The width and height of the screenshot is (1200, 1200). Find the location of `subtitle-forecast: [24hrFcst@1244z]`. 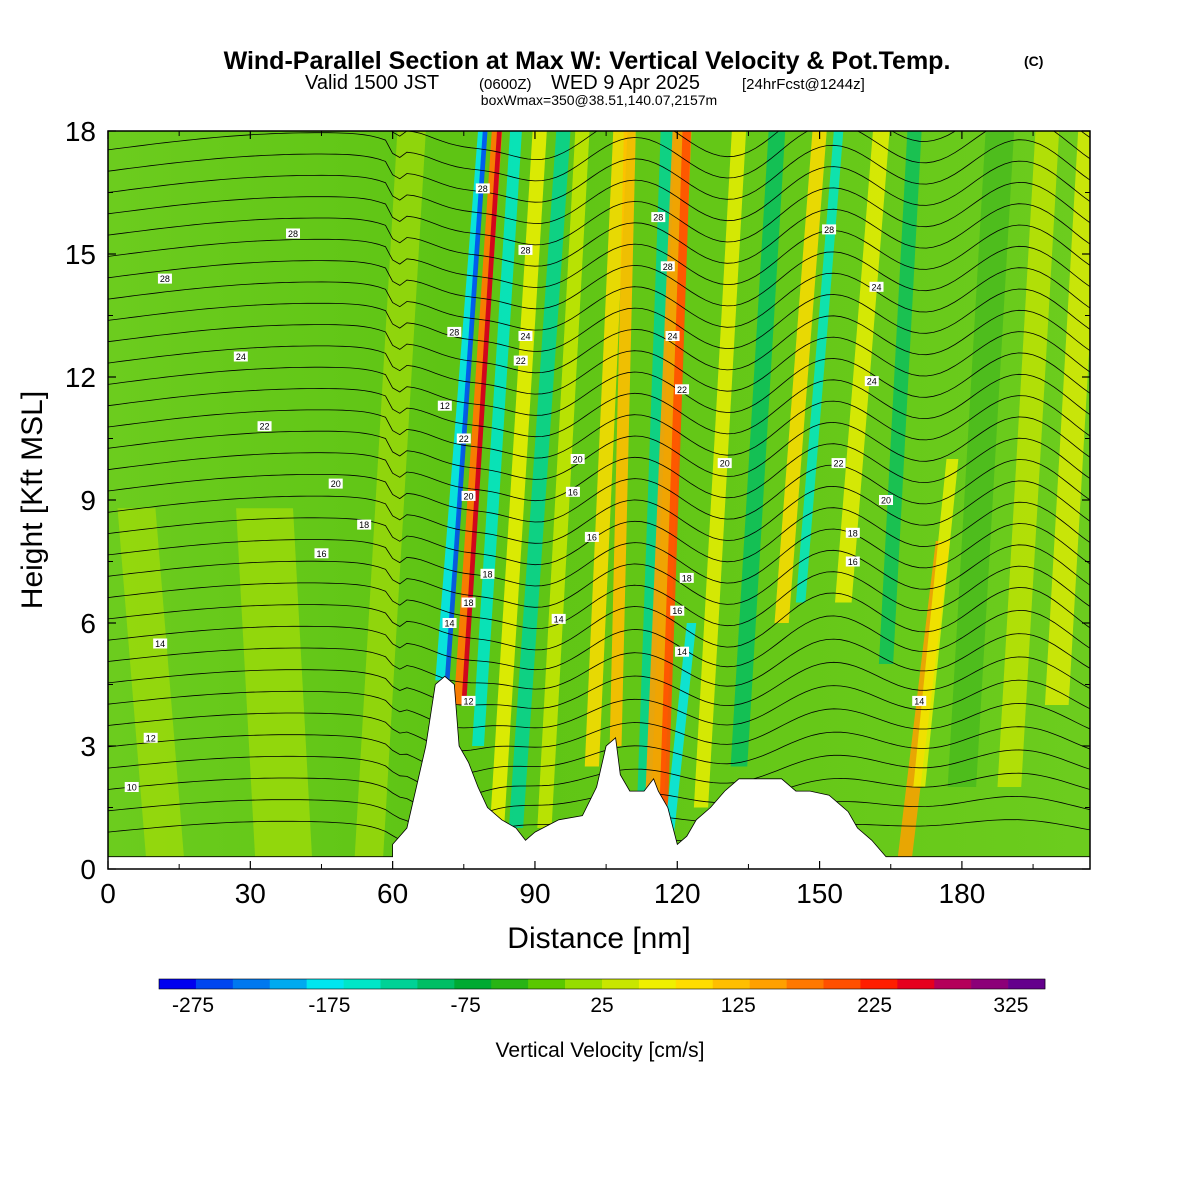

subtitle-forecast: [24hrFcst@1244z] is located at coordinates (803, 84).